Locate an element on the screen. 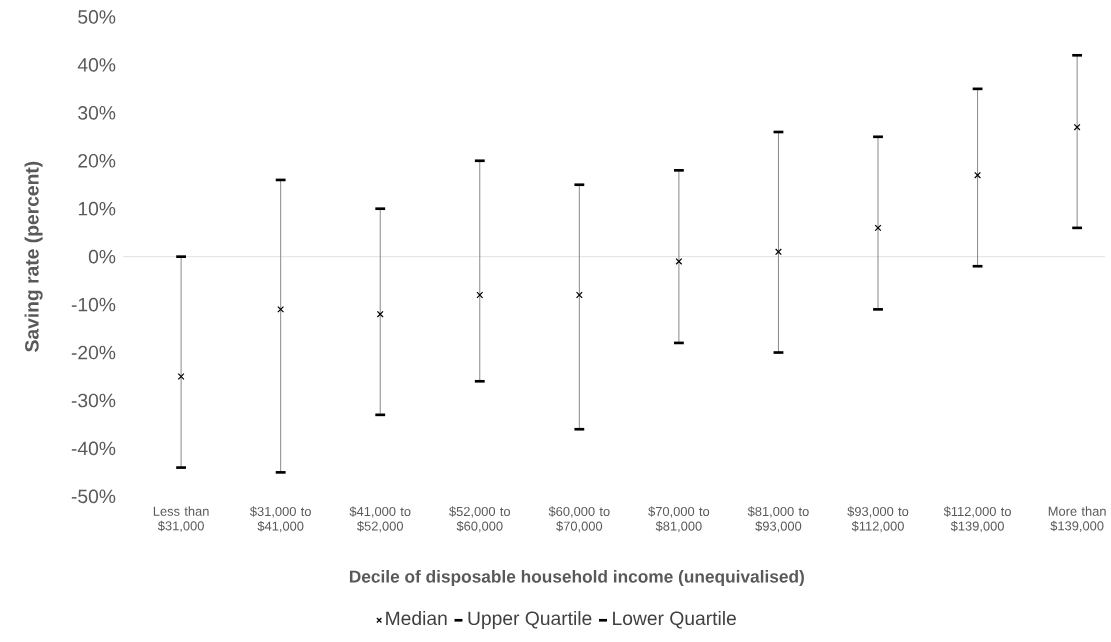 The width and height of the screenshot is (1111, 642). y-axis-title: Saving rate (percent) is located at coordinates (33, 256).